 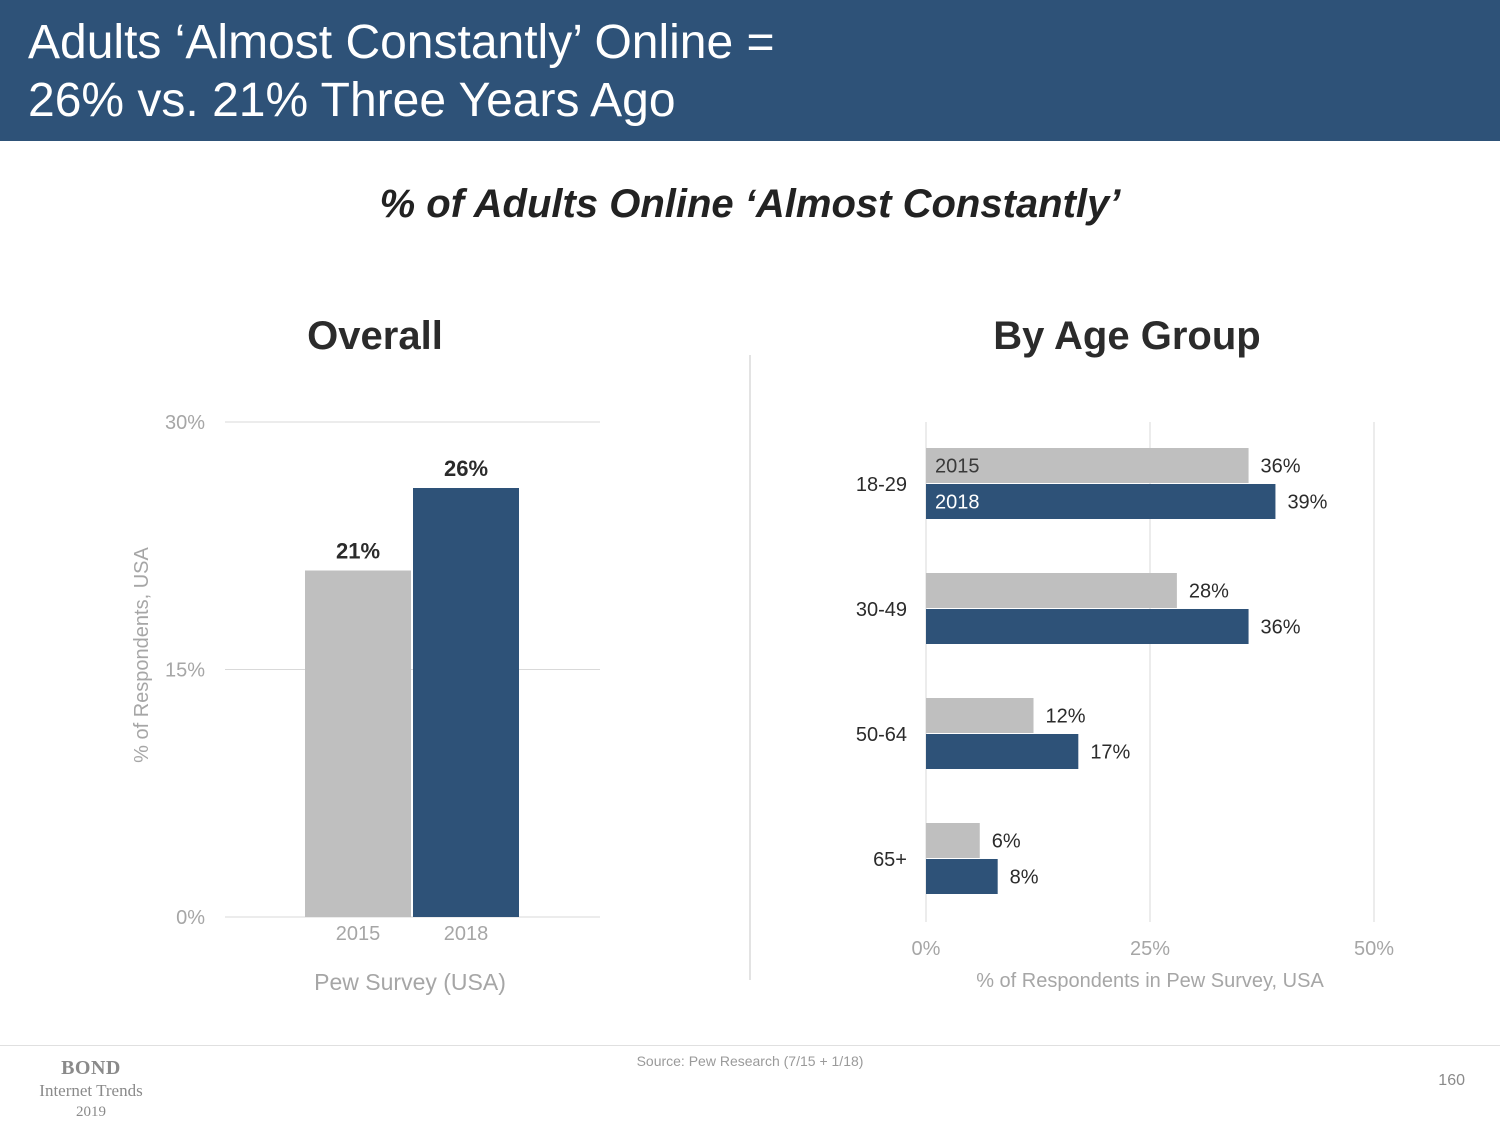 I want to click on age-category-label: 50-64, so click(x=881, y=735).